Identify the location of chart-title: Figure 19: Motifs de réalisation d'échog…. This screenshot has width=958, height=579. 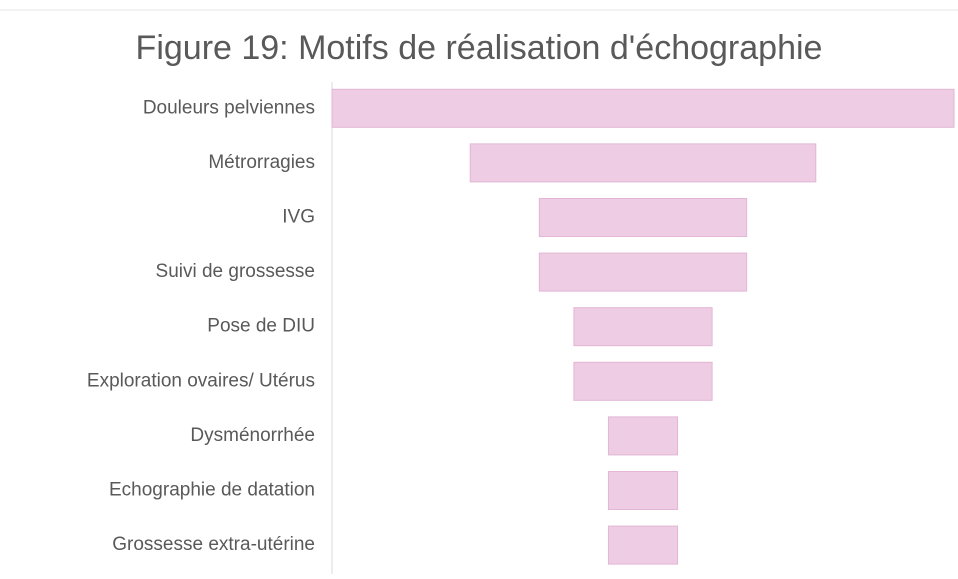
(479, 48).